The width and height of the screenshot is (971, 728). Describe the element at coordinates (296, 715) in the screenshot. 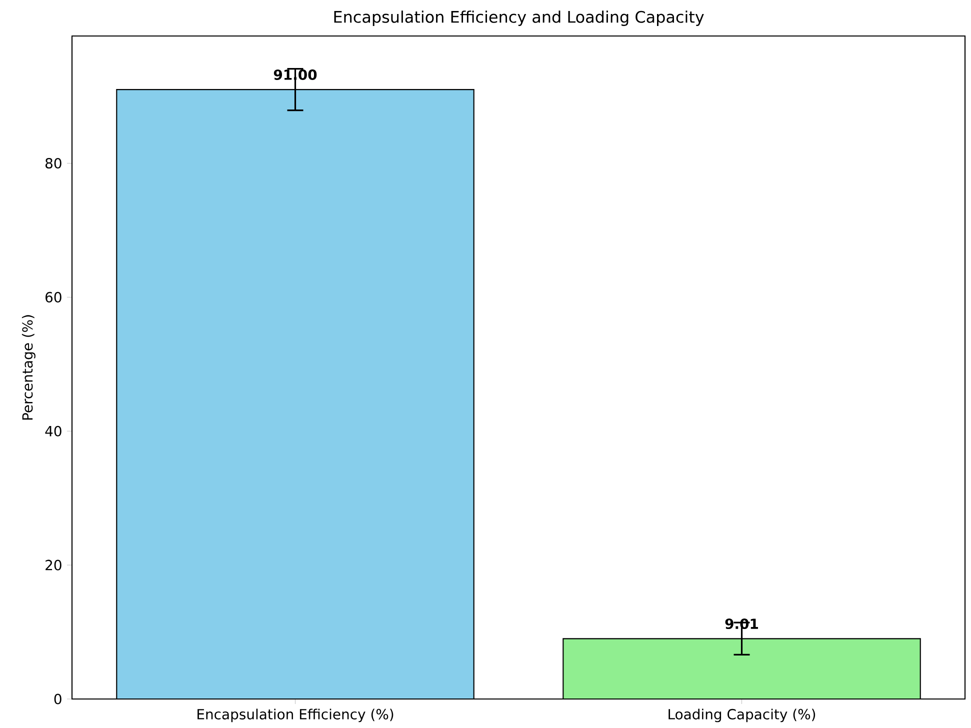

I see `x-tick-label: Encapsulation Efficiency (%)` at that location.